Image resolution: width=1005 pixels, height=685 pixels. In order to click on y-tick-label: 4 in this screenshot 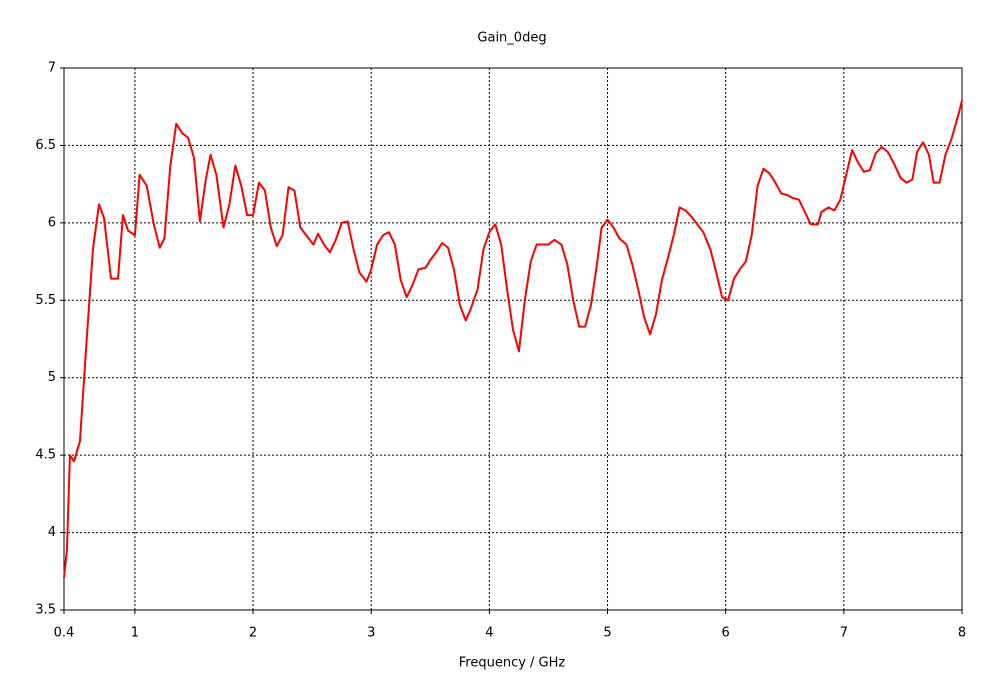, I will do `click(52, 532)`.